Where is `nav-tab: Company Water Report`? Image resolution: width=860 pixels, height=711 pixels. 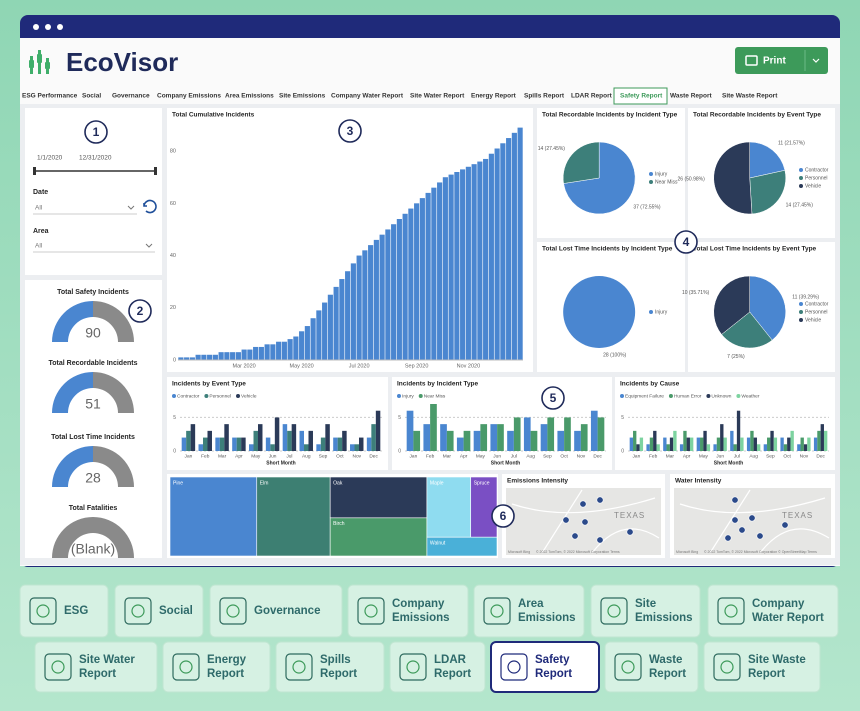
nav-tab: Company Water Report is located at coordinates (367, 96).